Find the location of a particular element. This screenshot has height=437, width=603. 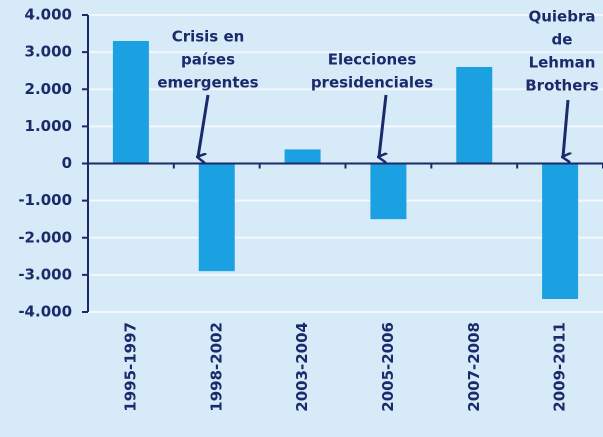

y-tick-label: 3.000 is located at coordinates (48, 52).